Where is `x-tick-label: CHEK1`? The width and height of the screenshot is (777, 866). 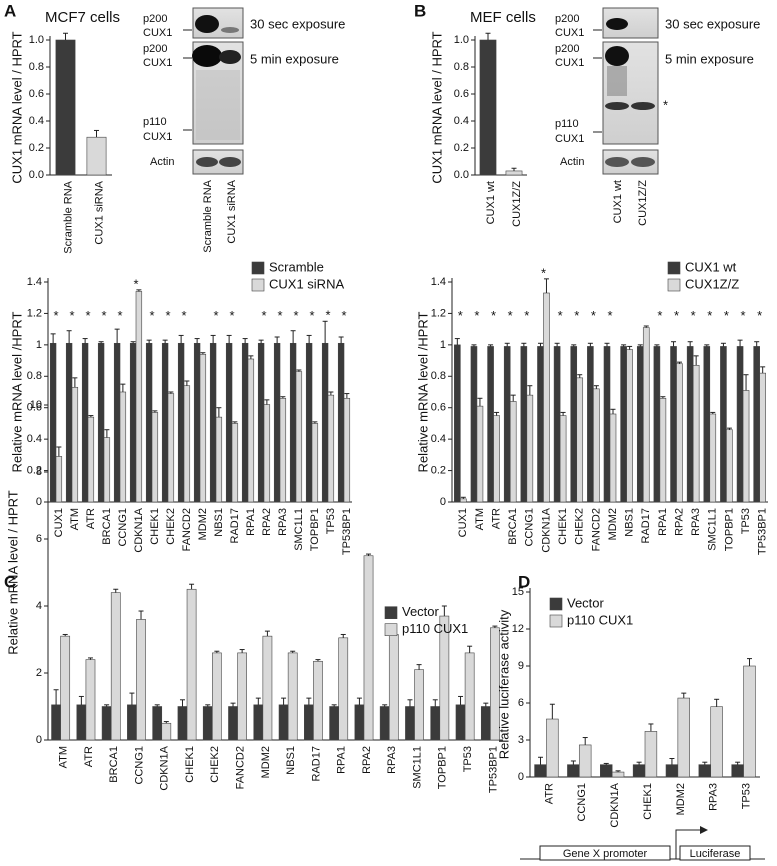
x-tick-label: CHEK1 is located at coordinates (563, 526).